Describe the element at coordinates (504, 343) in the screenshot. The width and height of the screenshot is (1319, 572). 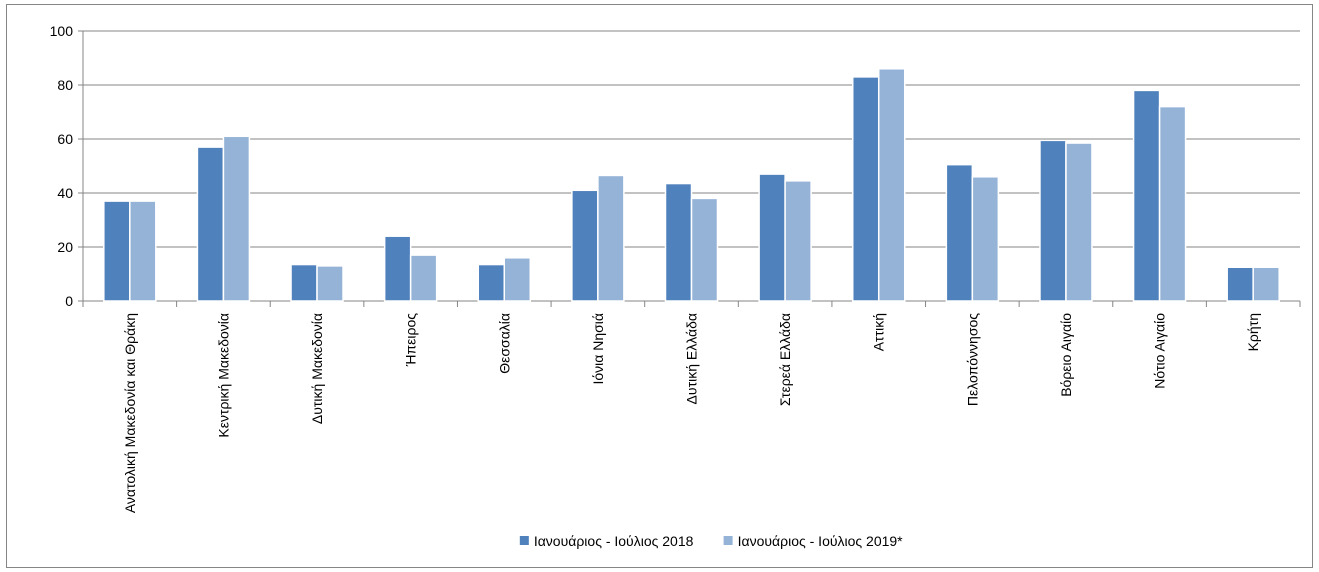
I see `x-tick-label: Θεσσαλία` at that location.